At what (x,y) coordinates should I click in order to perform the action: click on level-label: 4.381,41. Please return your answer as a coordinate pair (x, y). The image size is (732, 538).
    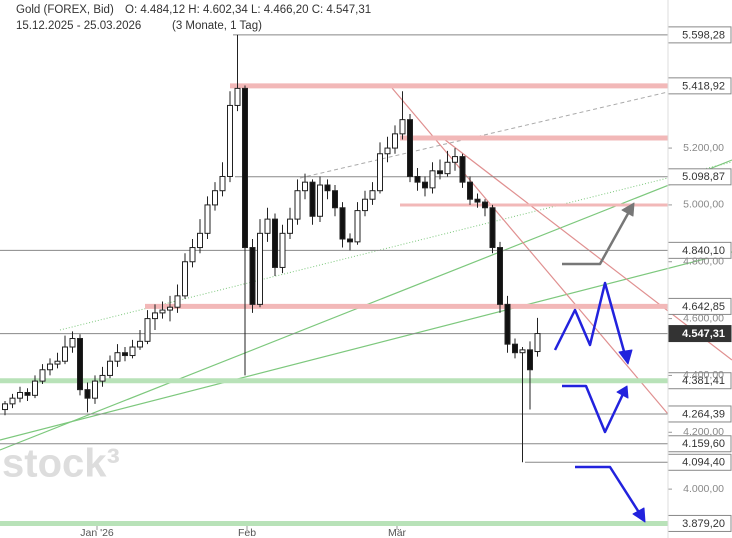
    Looking at the image, I should click on (703, 381).